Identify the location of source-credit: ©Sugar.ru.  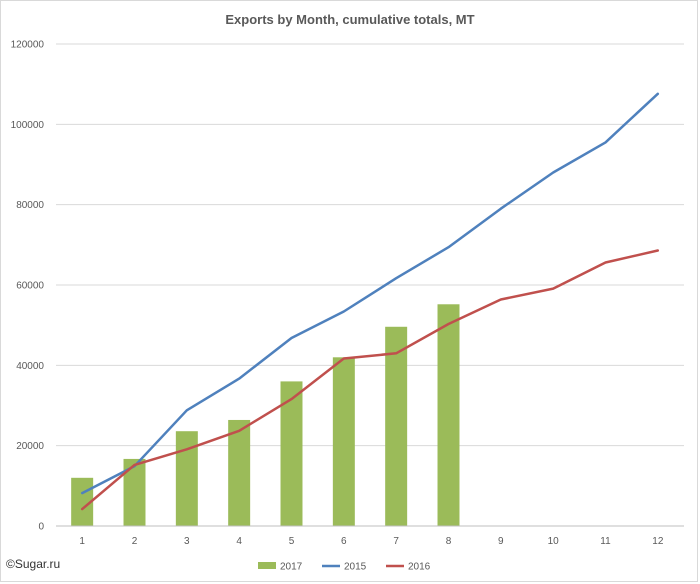
(33, 564).